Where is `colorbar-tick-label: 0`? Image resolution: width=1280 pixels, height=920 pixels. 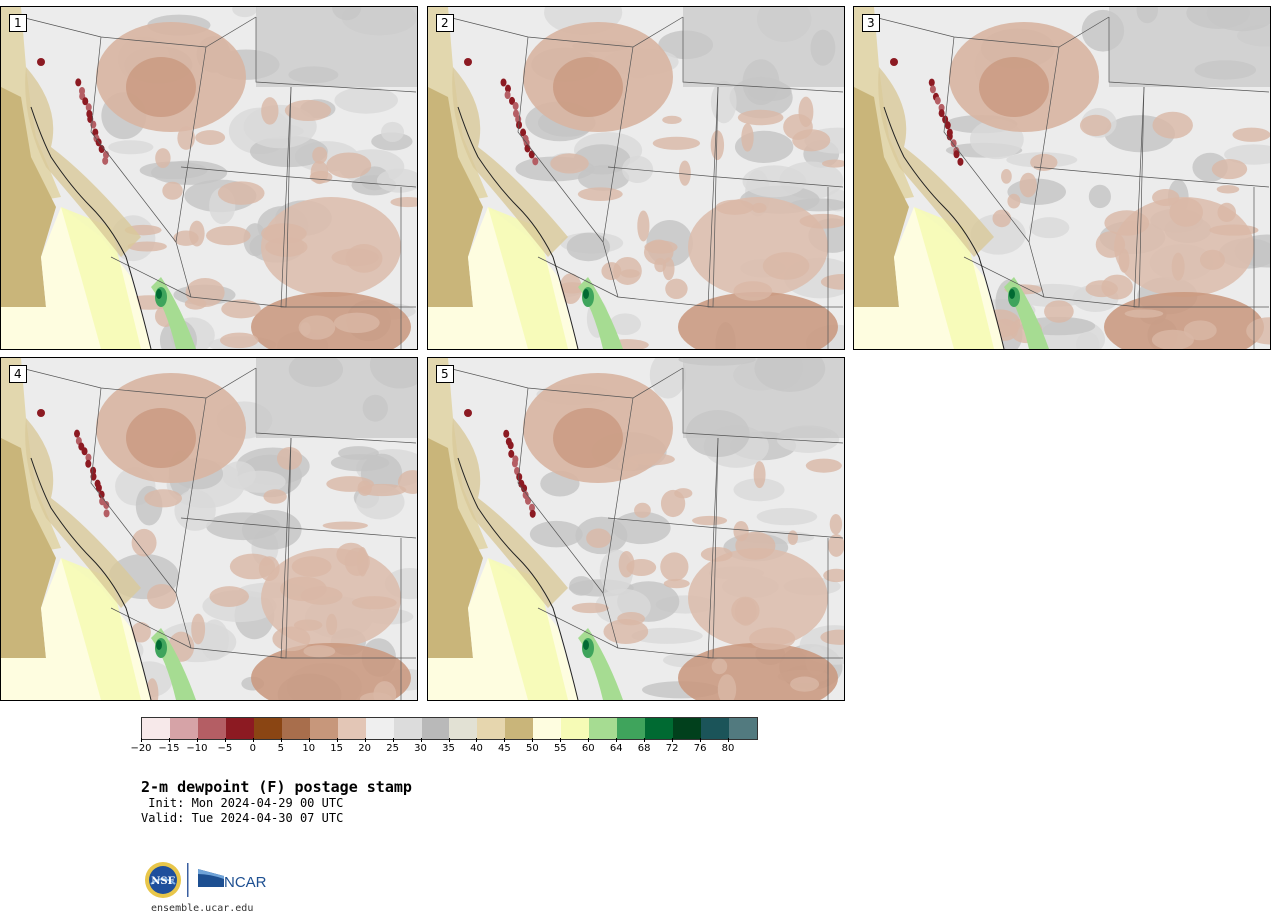 colorbar-tick-label: 0 is located at coordinates (252, 748).